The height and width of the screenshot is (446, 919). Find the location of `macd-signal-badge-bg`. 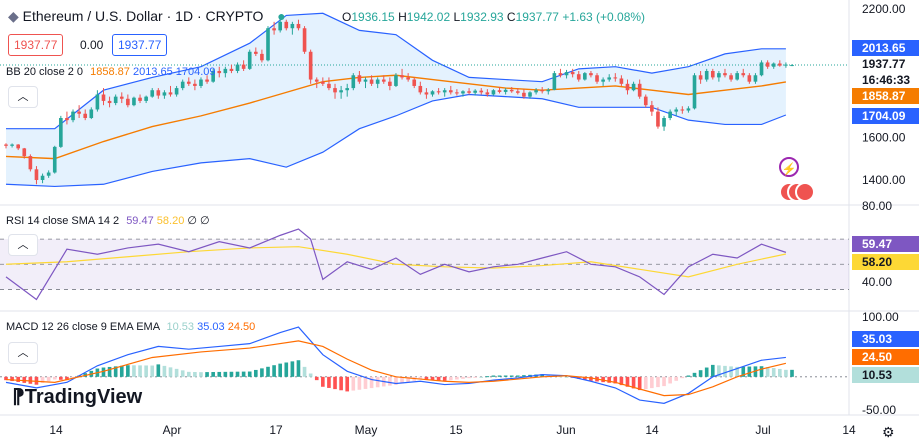

macd-signal-badge-bg is located at coordinates (885, 357).